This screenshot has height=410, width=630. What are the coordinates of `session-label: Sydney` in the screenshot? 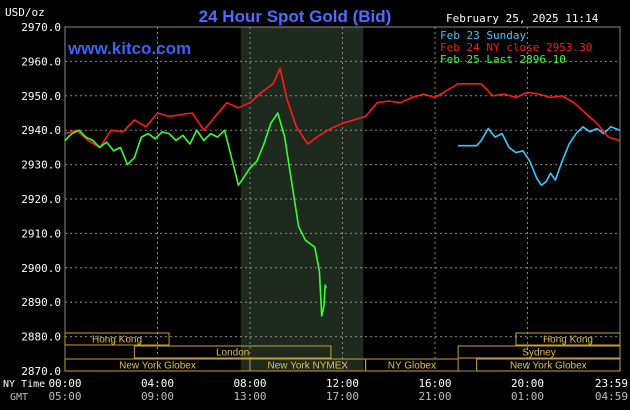 It's located at (538, 353).